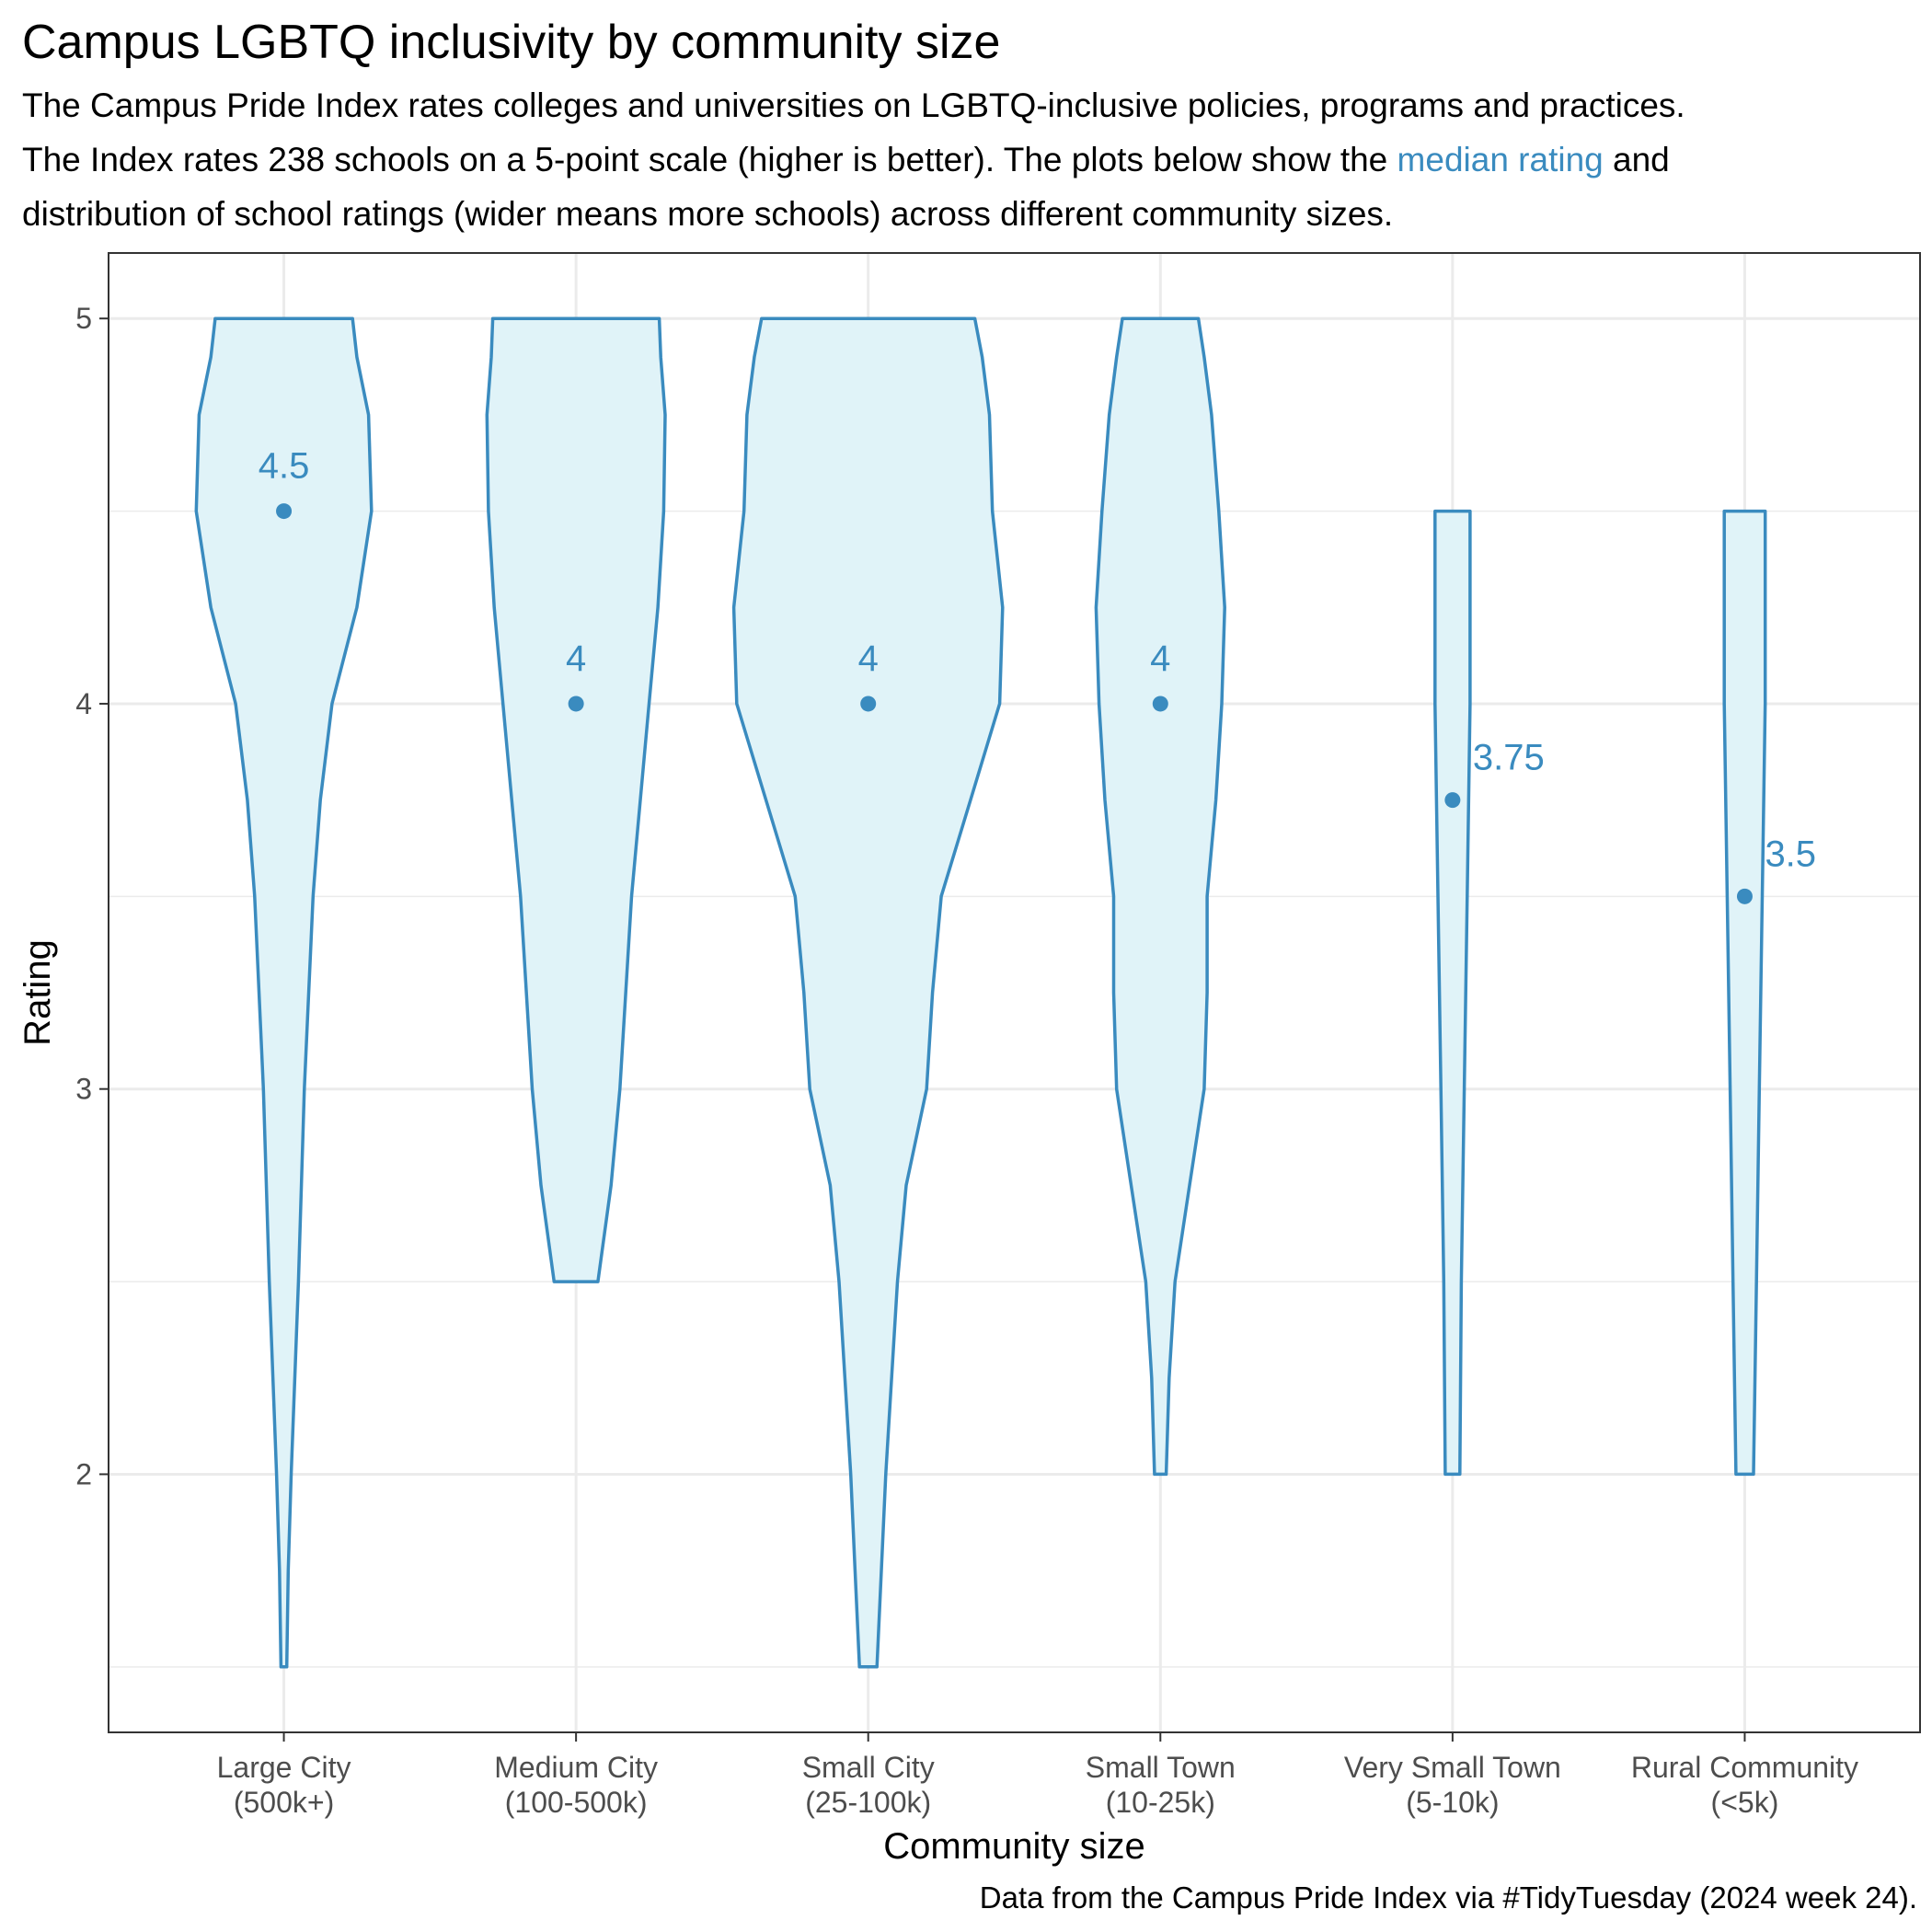 This screenshot has width=1932, height=1932. What do you see at coordinates (576, 1802) in the screenshot?
I see `x-tick-label-sub: (100-500k)` at bounding box center [576, 1802].